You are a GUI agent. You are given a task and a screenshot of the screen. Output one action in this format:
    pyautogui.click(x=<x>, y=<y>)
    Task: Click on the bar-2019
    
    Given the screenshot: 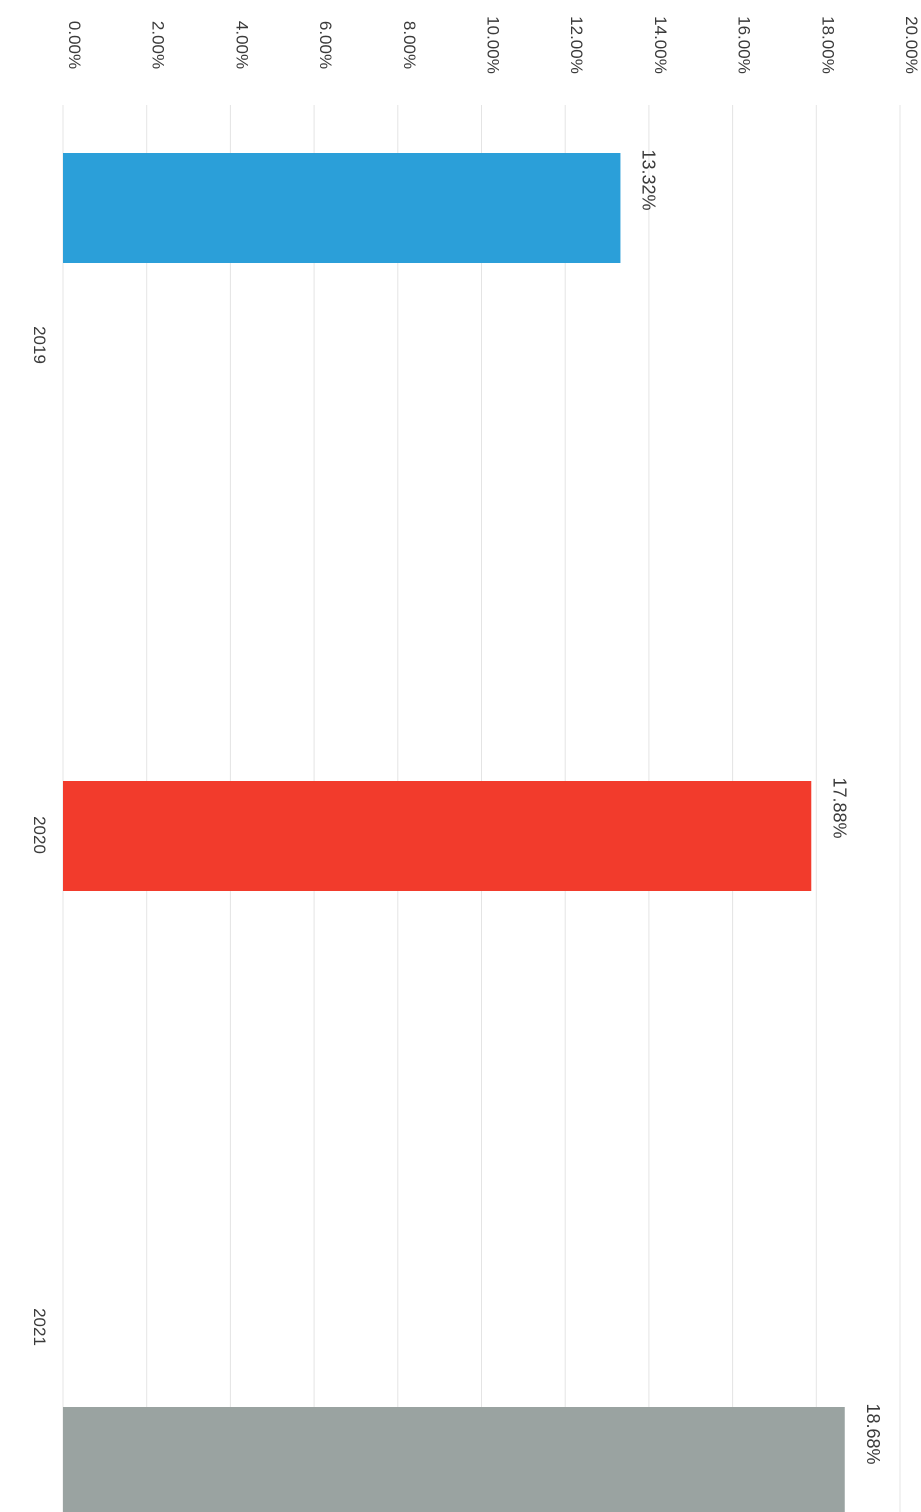 What is the action you would take?
    pyautogui.click(x=342, y=208)
    